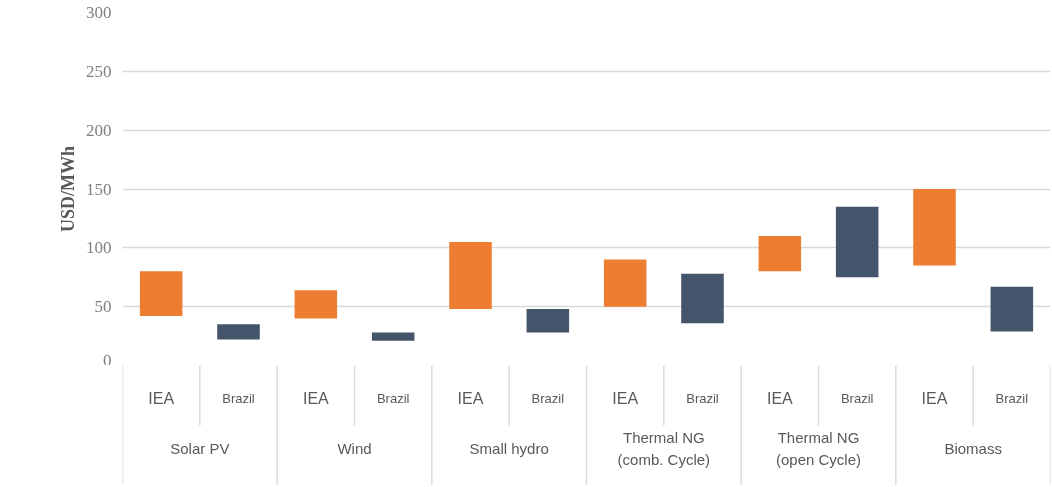 The width and height of the screenshot is (1052, 487). I want to click on y-tick-label: 100, so click(99, 248).